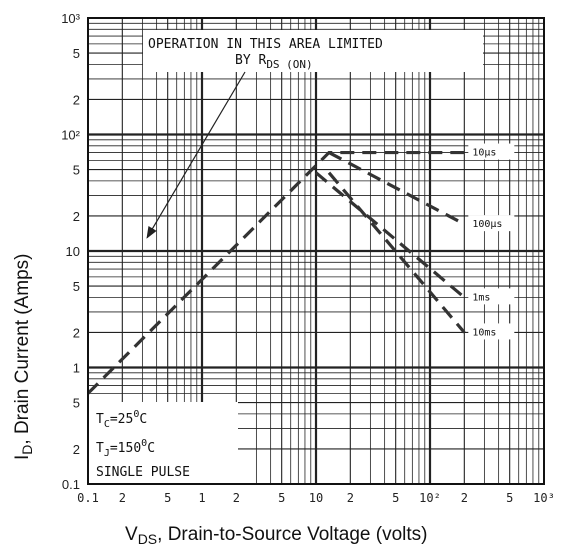 This screenshot has height=552, width=574. Describe the element at coordinates (70, 18) in the screenshot. I see `y-tick-label: 10³` at that location.